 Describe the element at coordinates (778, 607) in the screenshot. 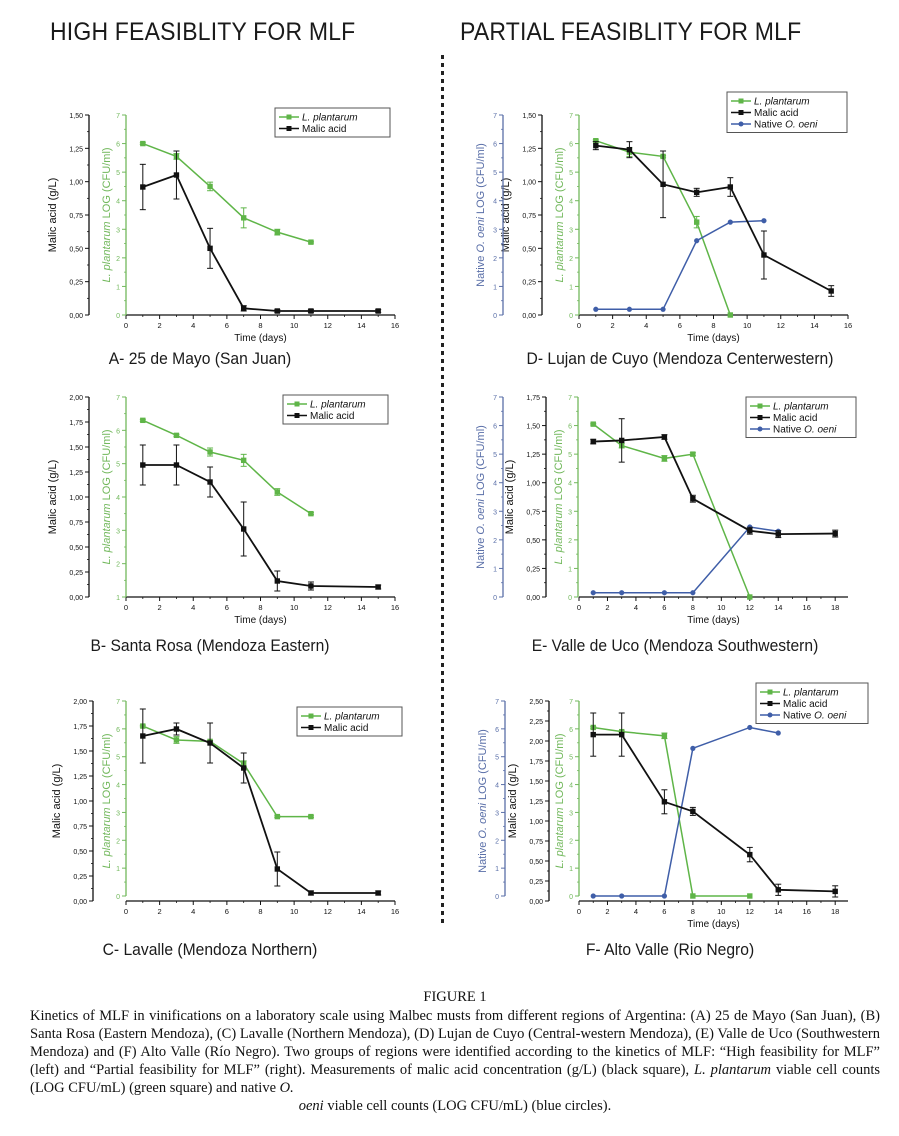

I see `x-tick-label: 14` at that location.